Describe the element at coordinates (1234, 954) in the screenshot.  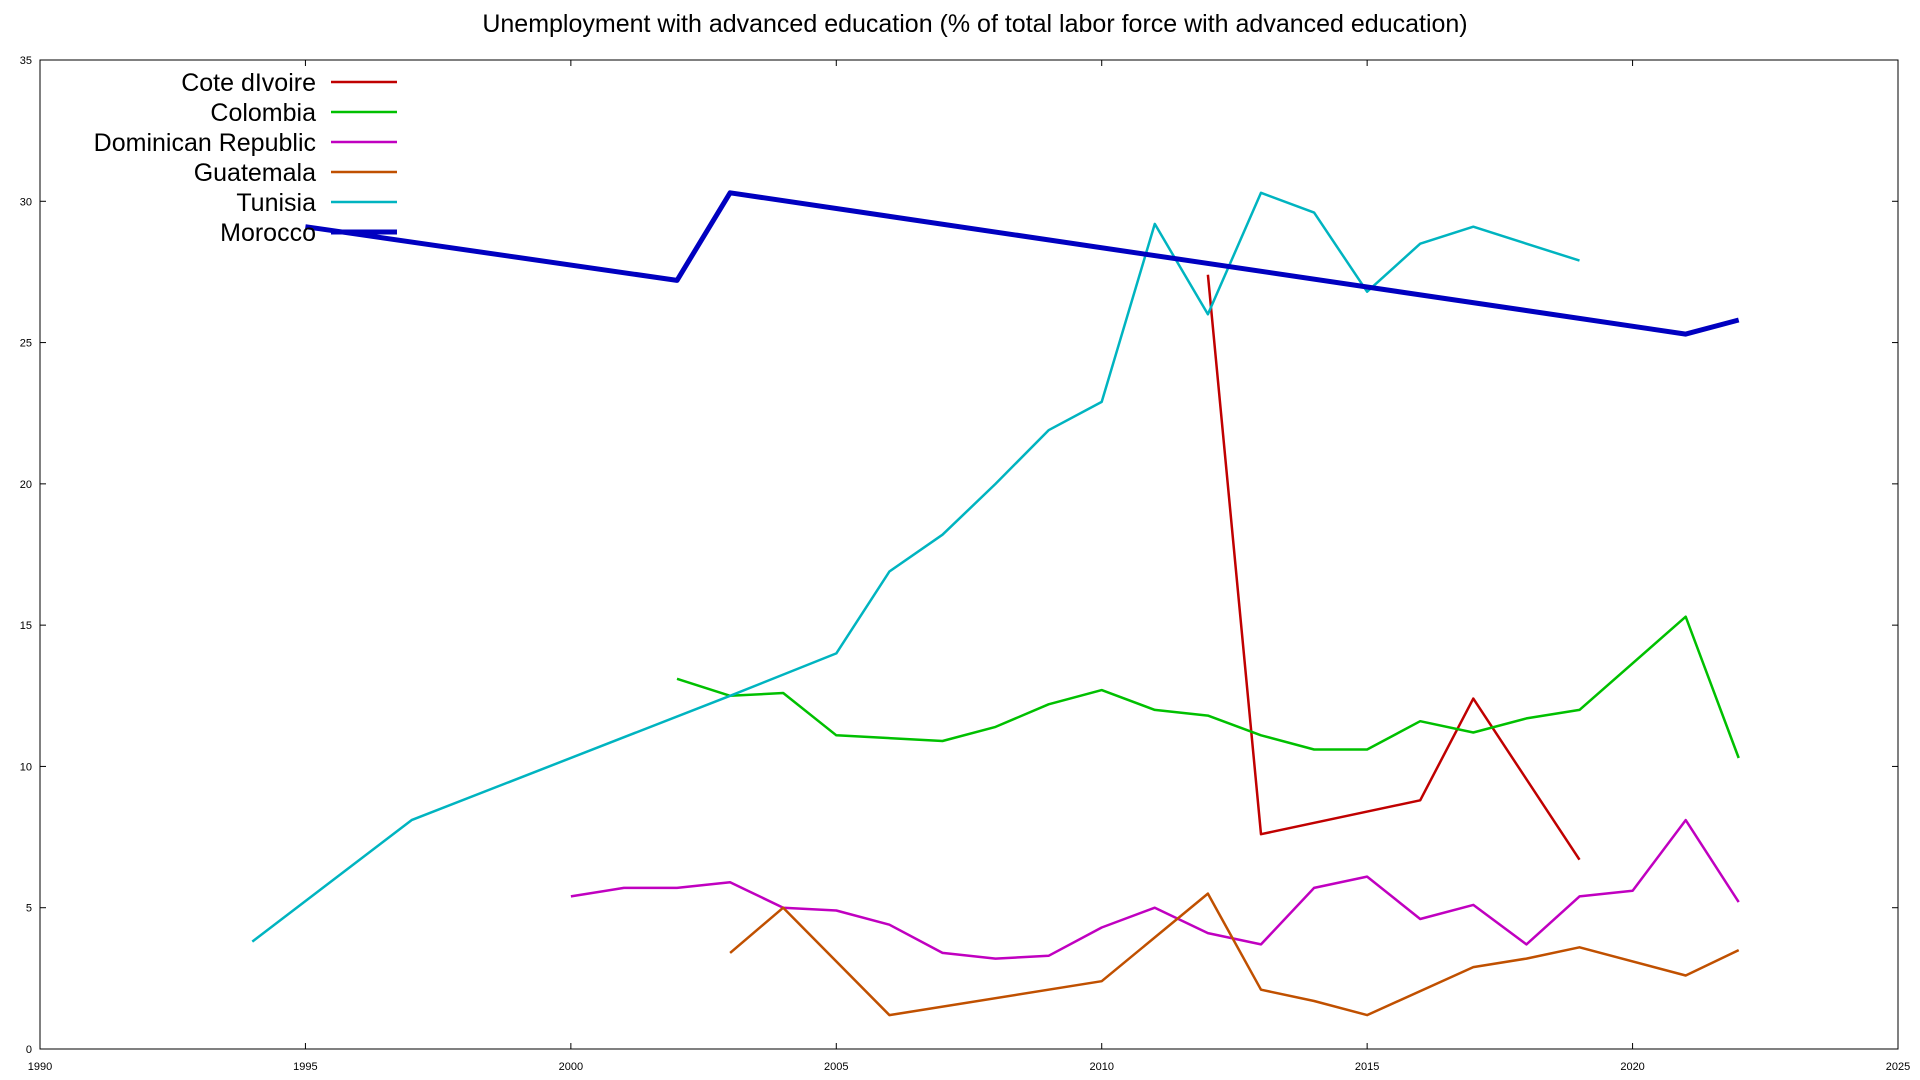
I see `series-line-guatemala` at that location.